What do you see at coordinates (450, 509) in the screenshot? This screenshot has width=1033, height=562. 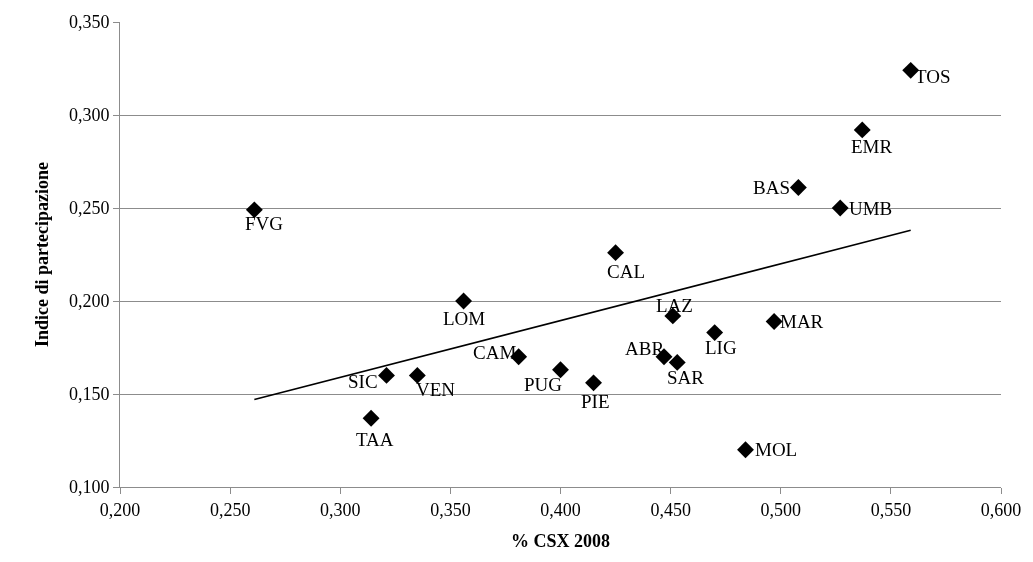 I see `x-tick-label: 0,350` at bounding box center [450, 509].